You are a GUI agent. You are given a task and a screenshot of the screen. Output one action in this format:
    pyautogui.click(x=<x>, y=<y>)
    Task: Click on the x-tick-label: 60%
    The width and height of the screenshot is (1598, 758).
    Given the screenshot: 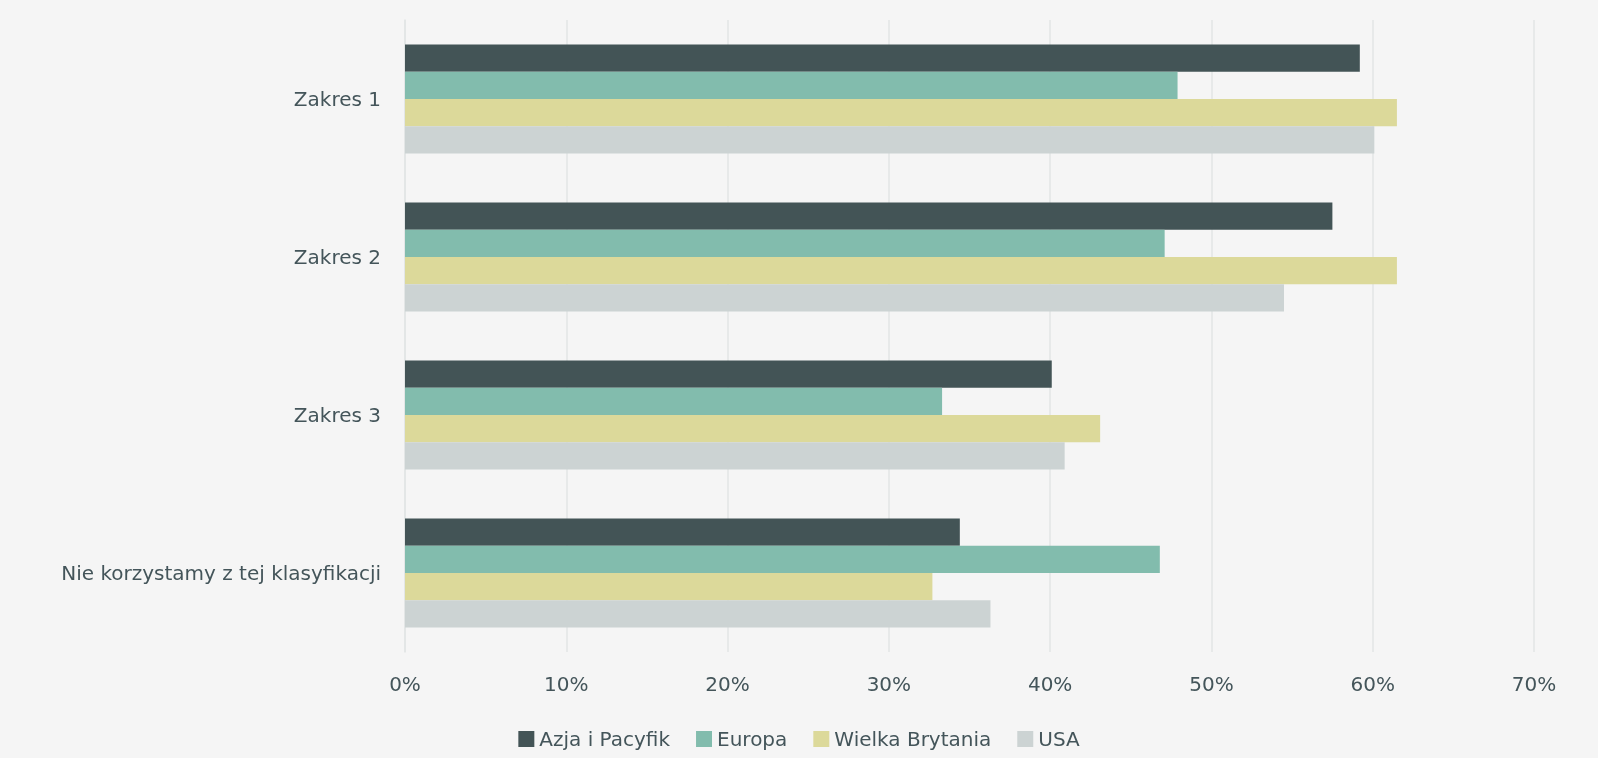 What is the action you would take?
    pyautogui.click(x=1372, y=684)
    